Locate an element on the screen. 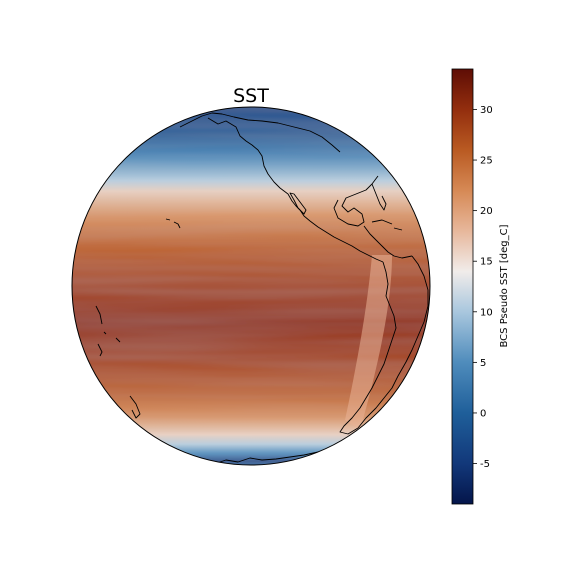  colorbar: -5 0 5 10 15 20 25 30 BCS Pseudo SST [deg_C] is located at coordinates (480, 286).